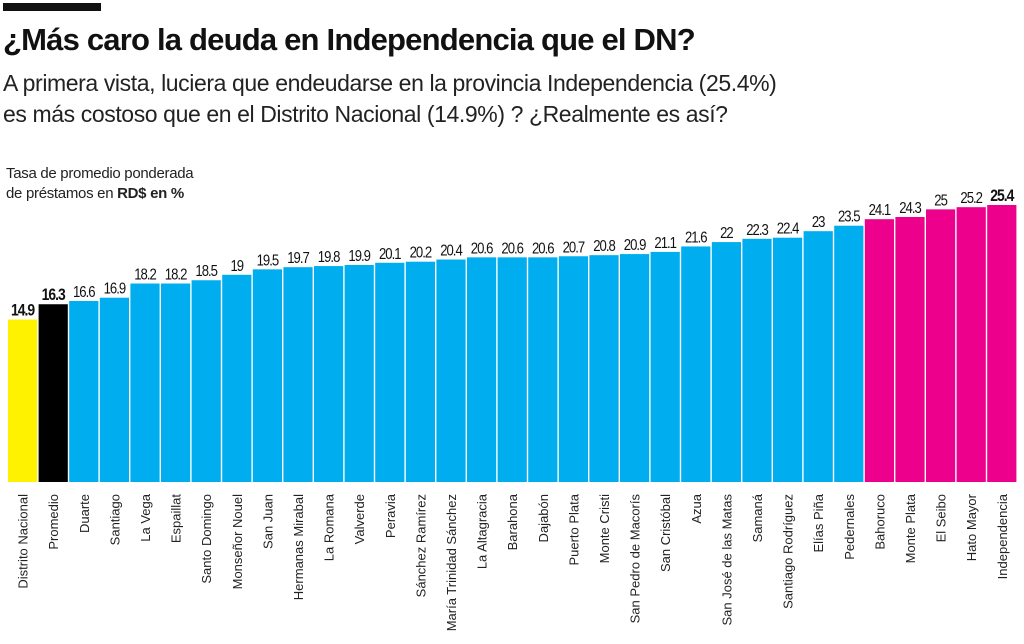 This screenshot has width=1024, height=644. I want to click on category-label-2: Duarte, so click(84, 513).